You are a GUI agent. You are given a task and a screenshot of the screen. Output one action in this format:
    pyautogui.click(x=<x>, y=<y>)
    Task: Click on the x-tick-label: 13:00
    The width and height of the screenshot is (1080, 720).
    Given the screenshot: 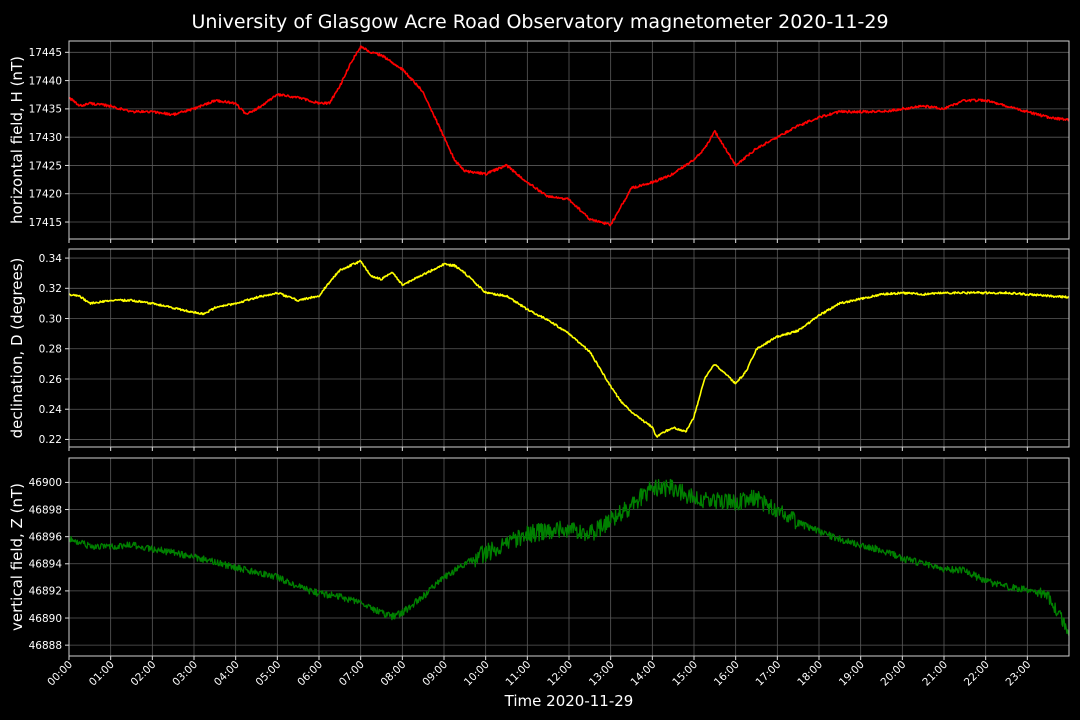 What is the action you would take?
    pyautogui.click(x=602, y=674)
    